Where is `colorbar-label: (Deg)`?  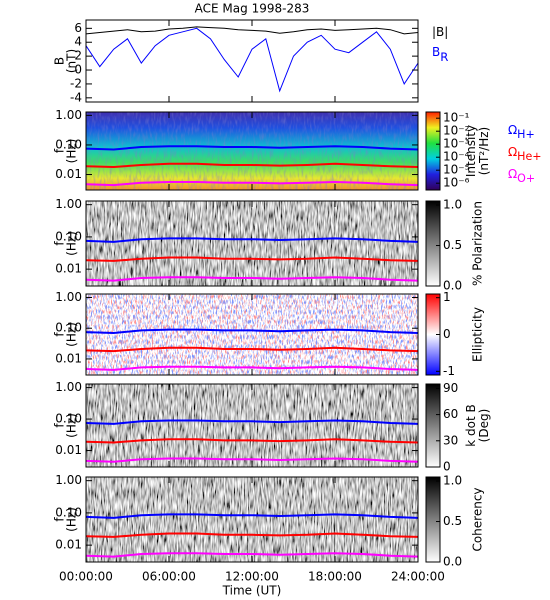 colorbar-label: (Deg) is located at coordinates (484, 426).